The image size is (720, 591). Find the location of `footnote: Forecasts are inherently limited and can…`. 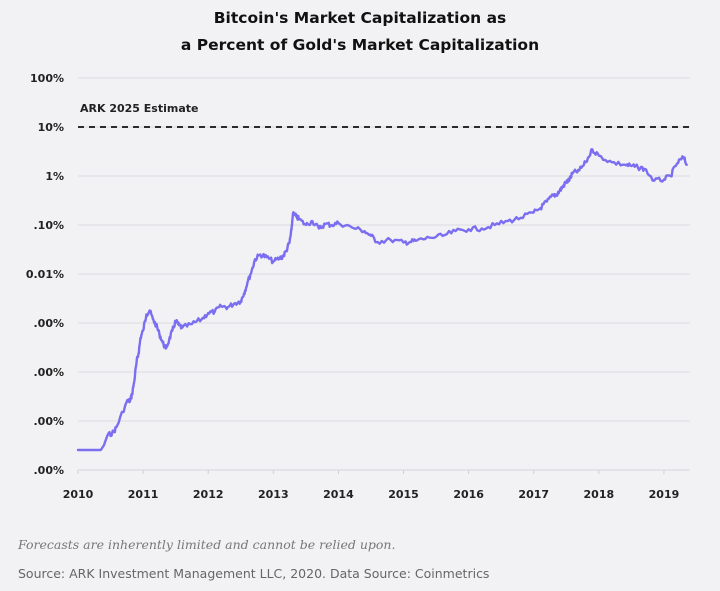

footnote: Forecasts are inherently limited and can… is located at coordinates (207, 544).